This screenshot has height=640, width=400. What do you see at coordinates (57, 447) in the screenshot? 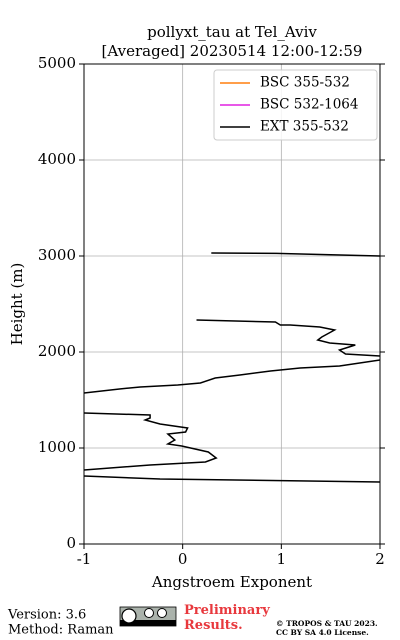
I see `y-tick-label: 1000` at bounding box center [57, 447].